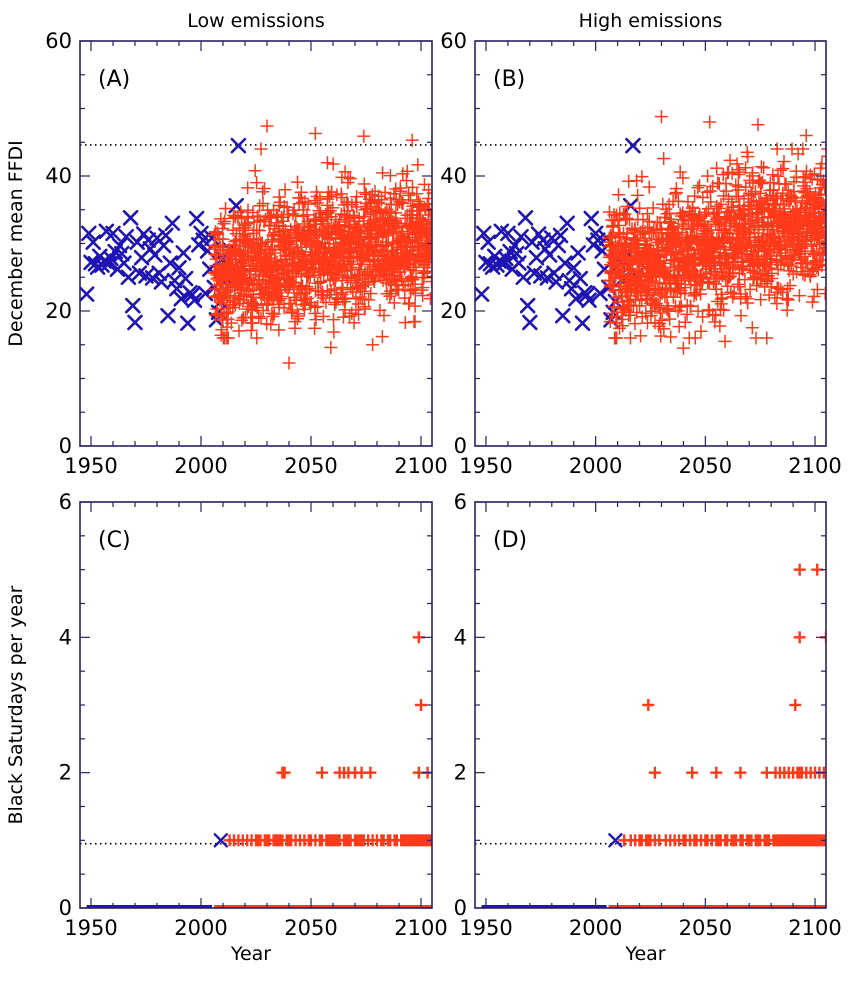  Describe the element at coordinates (485, 928) in the screenshot. I see `x-tick-label: 1950` at that location.